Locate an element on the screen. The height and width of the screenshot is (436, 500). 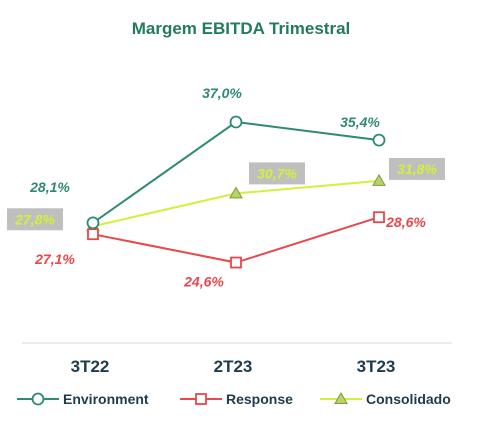
legend-label-response: Response is located at coordinates (259, 399).